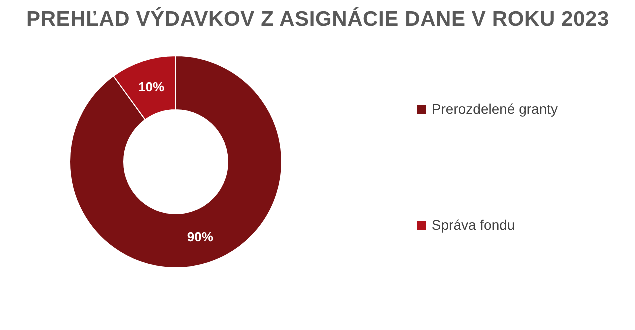 The width and height of the screenshot is (635, 330). Describe the element at coordinates (495, 109) in the screenshot. I see `legend-label: Prerozdelené granty` at that location.